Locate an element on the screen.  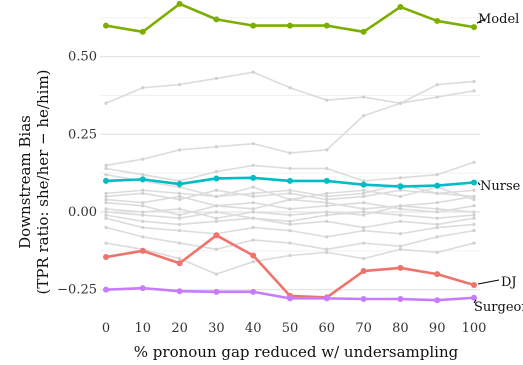
series-label-model: Model is located at coordinates (498, 19).